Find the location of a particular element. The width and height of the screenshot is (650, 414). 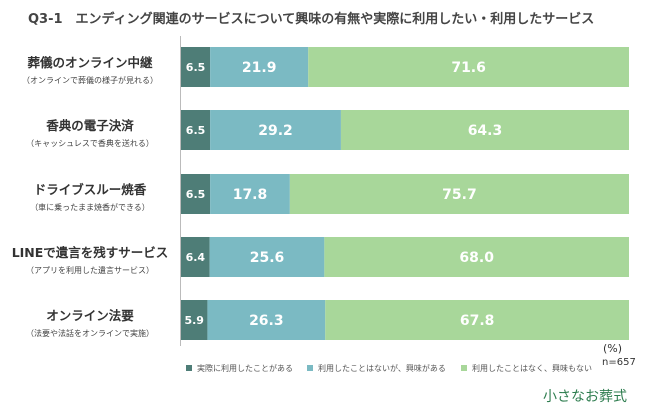

legend-item-not-interested: 利用したことはなく、興味もない is located at coordinates (526, 368).